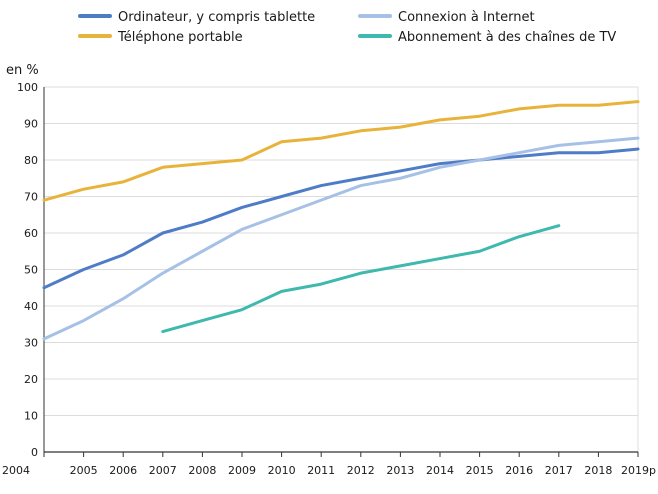 This screenshot has height=494, width=658. I want to click on x-tick-label: 2005, so click(84, 470).